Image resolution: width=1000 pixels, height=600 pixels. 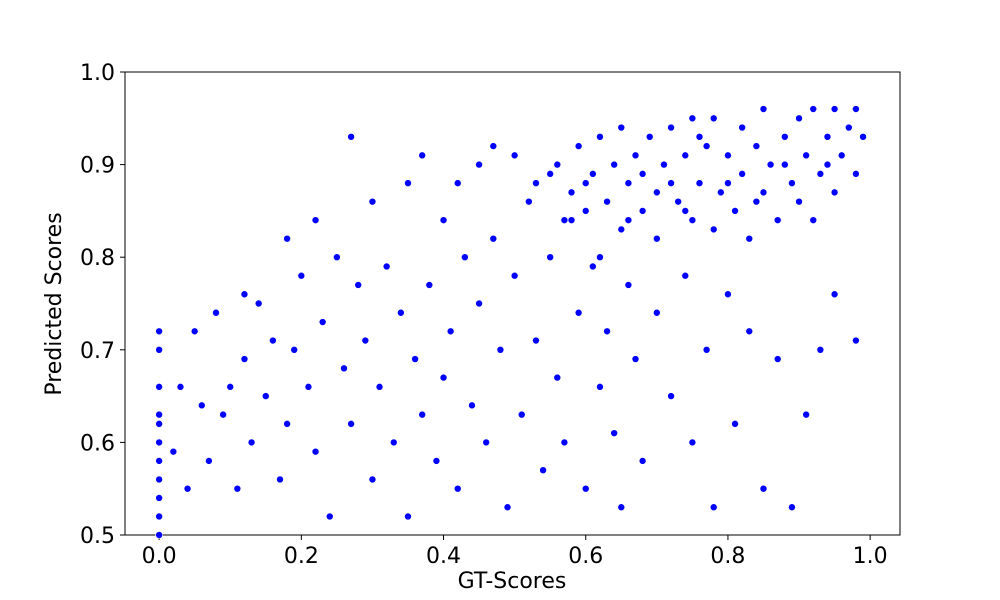 I want to click on x-tick-label: 1.0, so click(x=870, y=556).